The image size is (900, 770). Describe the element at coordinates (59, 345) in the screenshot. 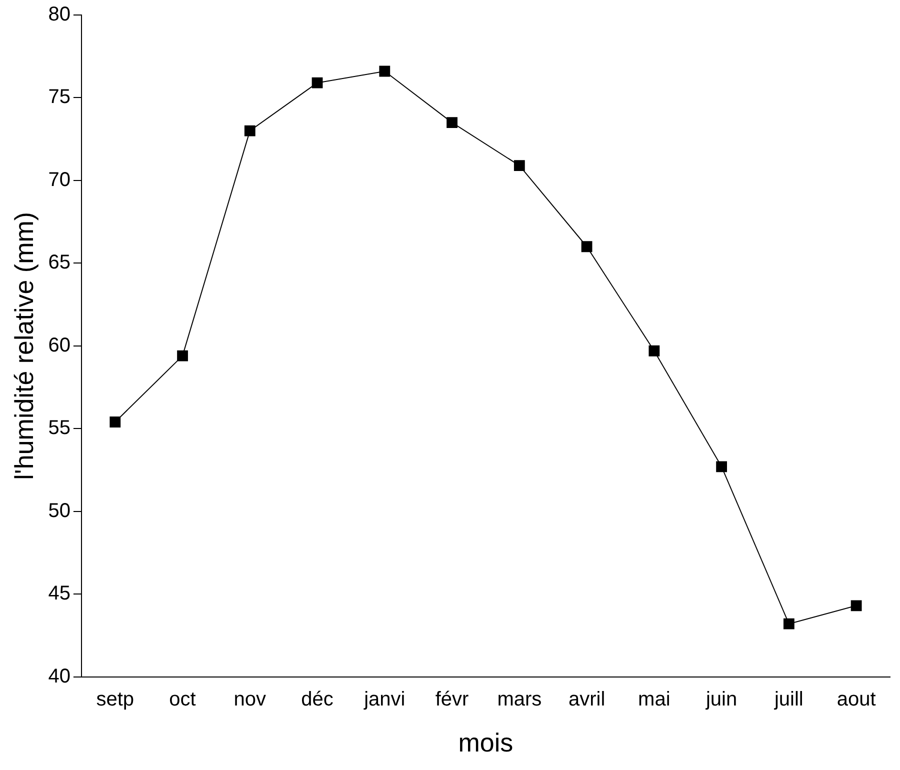

I see `y-tick-label: 60` at that location.